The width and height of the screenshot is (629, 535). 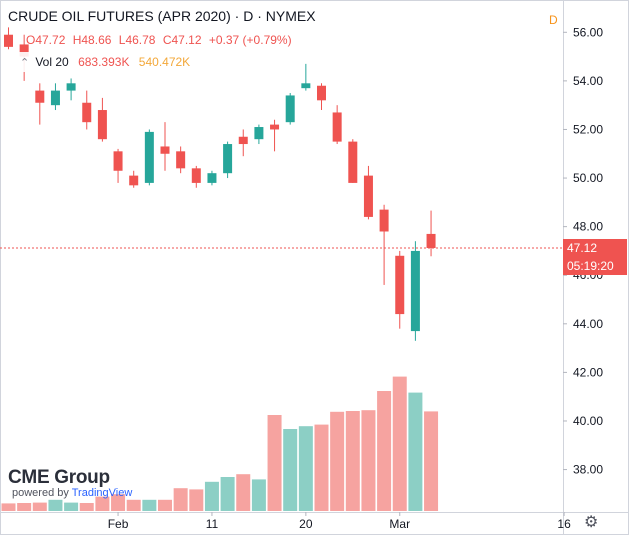 What do you see at coordinates (212, 524) in the screenshot?
I see `x-tick-label: 11` at bounding box center [212, 524].